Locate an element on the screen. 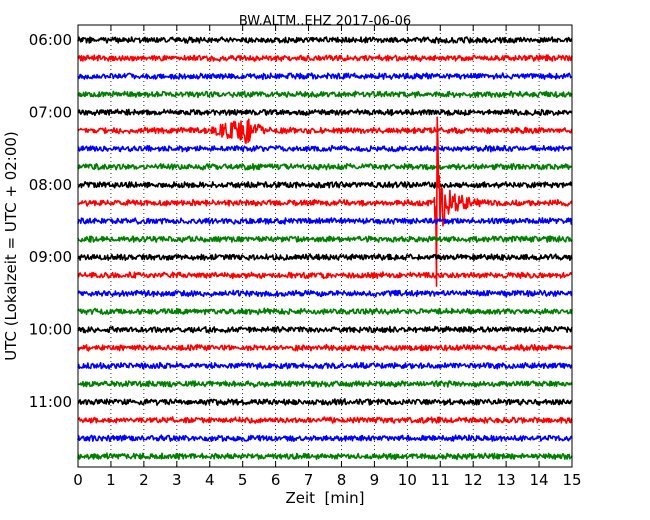 The image size is (650, 520). x-tick-label: 8 is located at coordinates (342, 480).